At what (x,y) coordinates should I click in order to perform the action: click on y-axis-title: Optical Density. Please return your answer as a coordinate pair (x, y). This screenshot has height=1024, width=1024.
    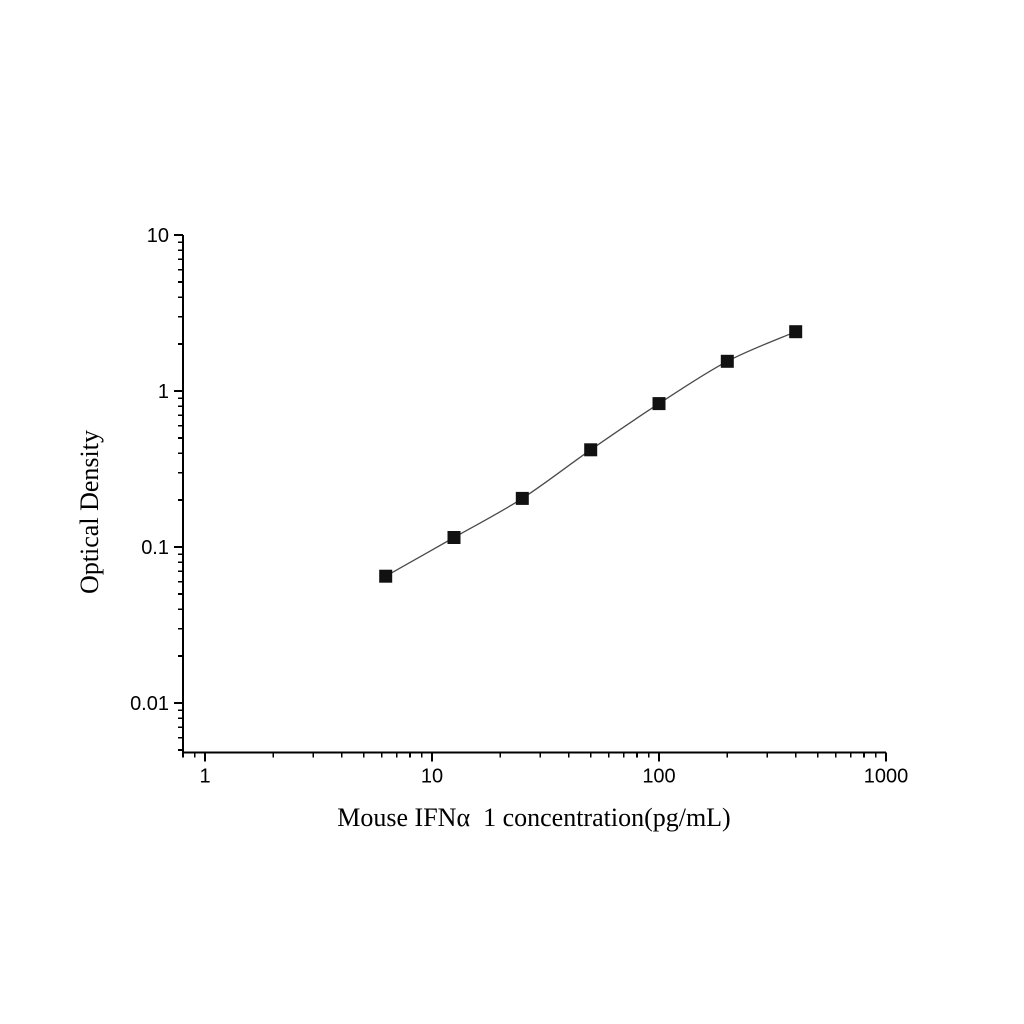
    Looking at the image, I should click on (89, 512).